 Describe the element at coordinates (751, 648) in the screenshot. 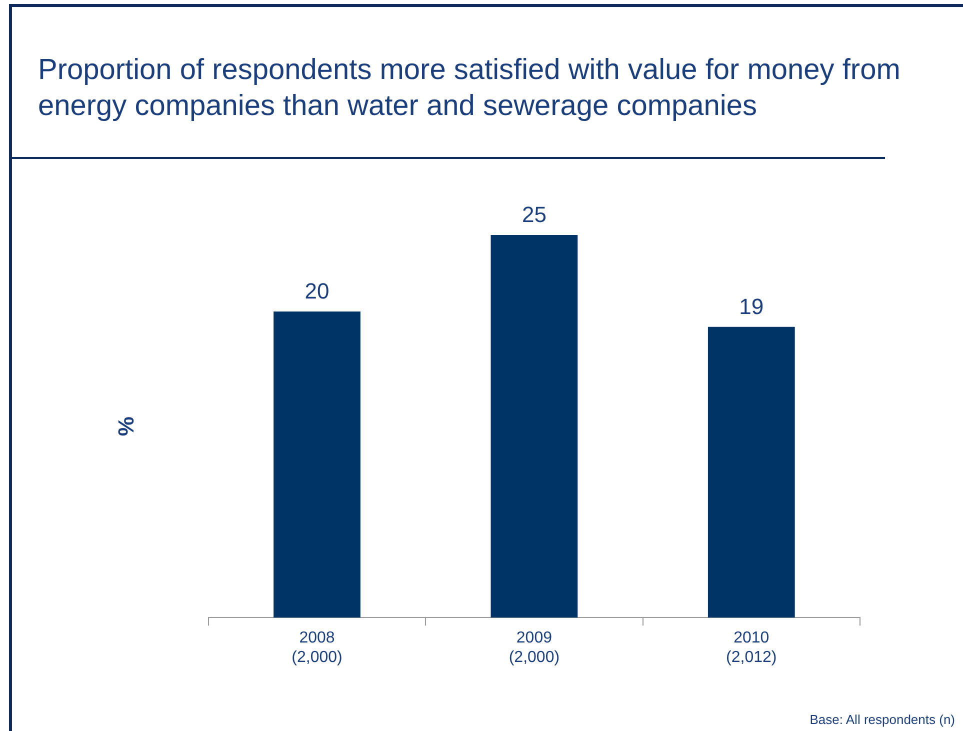

I see `x-tick-label: 2010 (2,012)` at that location.